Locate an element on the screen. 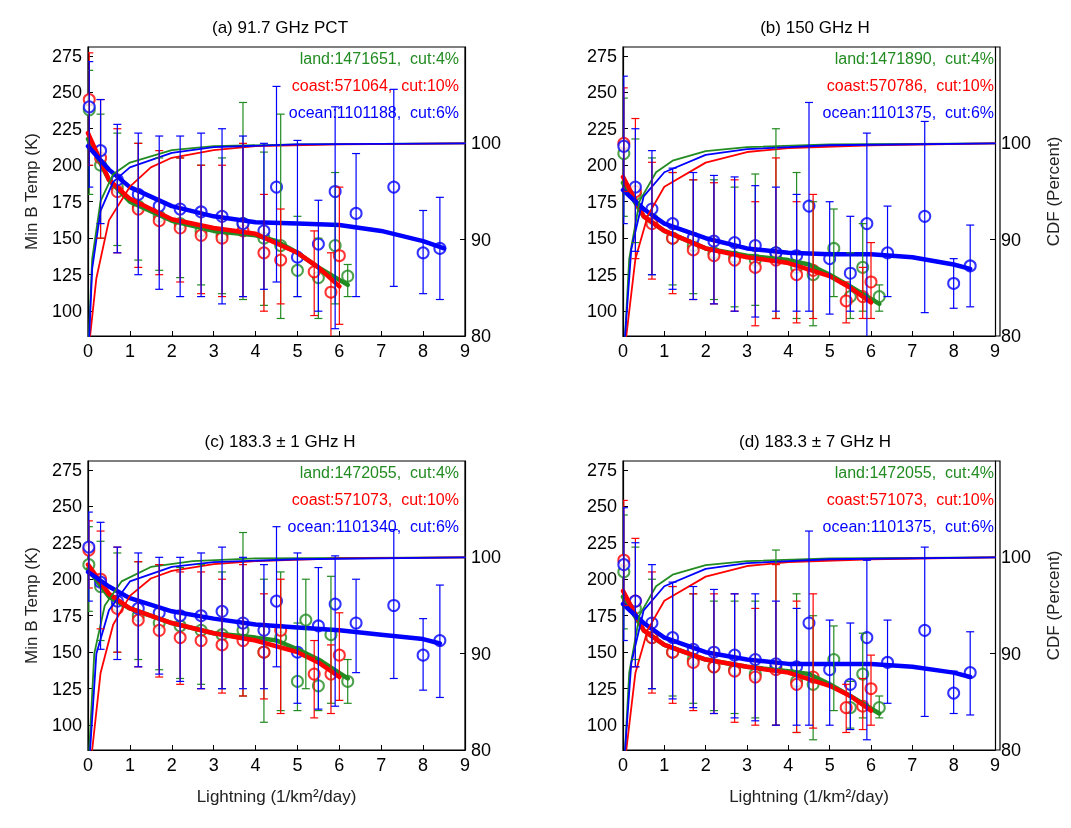 This screenshot has height=828, width=1071. chart-title: (a) 91.7 GHz PCT is located at coordinates (280, 27).